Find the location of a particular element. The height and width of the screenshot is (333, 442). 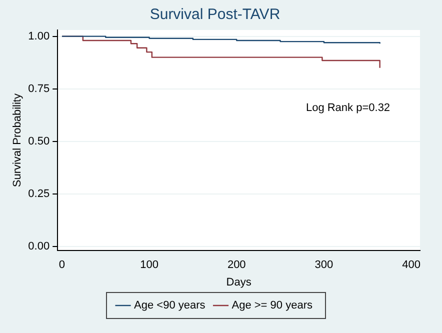

y-tick-label: 0.50 is located at coordinates (39, 141).